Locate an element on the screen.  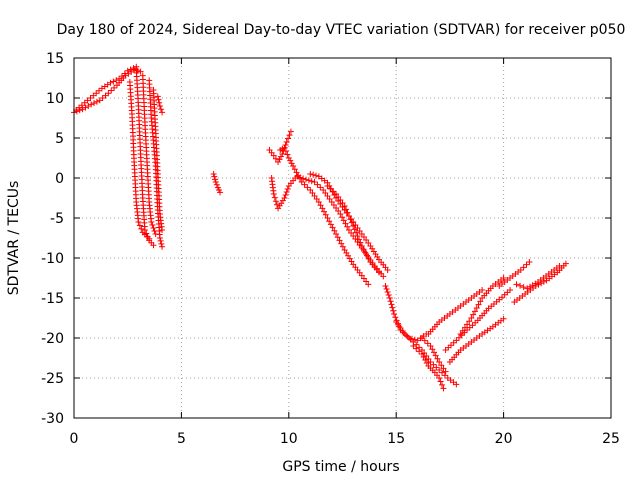
y-tick-label: -25 is located at coordinates (52, 379).